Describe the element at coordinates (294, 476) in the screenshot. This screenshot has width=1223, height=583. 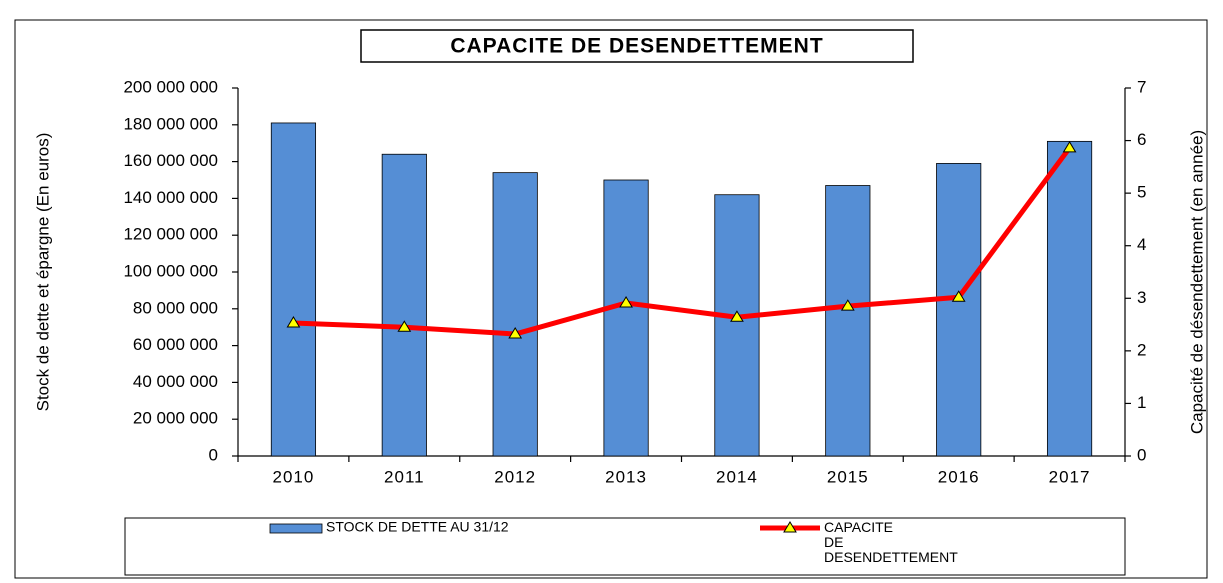
I see `x-tick-label: 2010` at that location.